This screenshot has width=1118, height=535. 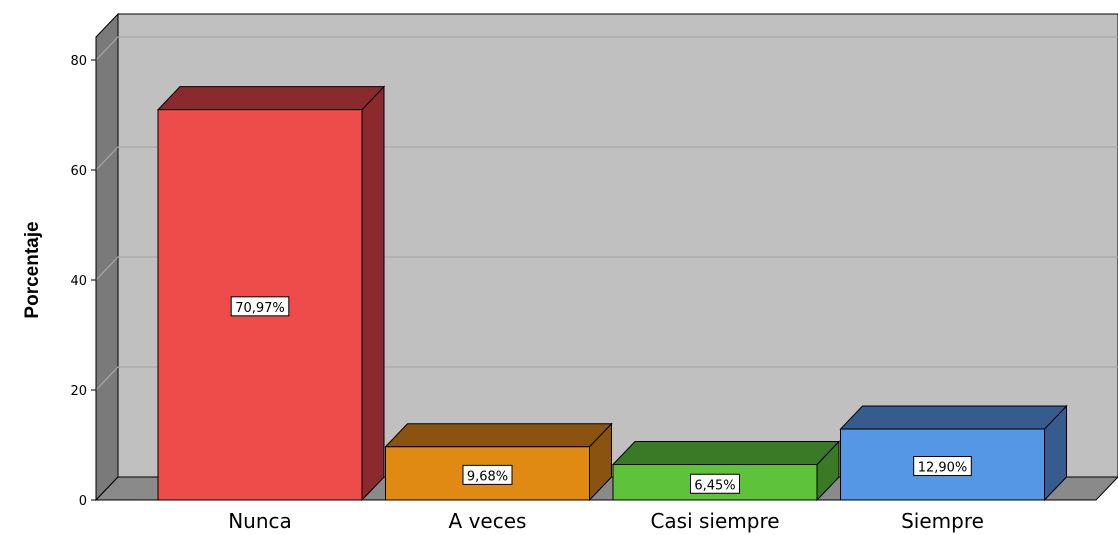 What do you see at coordinates (260, 521) in the screenshot?
I see `x-category-label: Nunca` at bounding box center [260, 521].